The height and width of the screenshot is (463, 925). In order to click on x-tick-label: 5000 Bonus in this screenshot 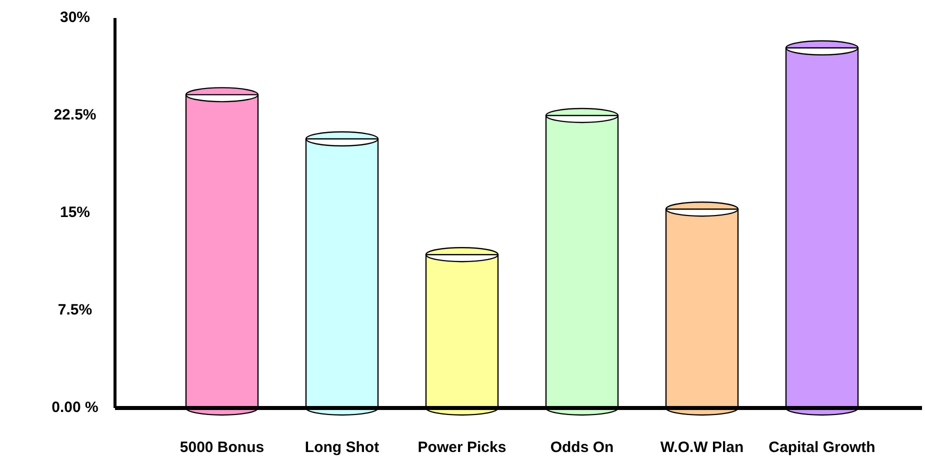, I will do `click(222, 447)`.